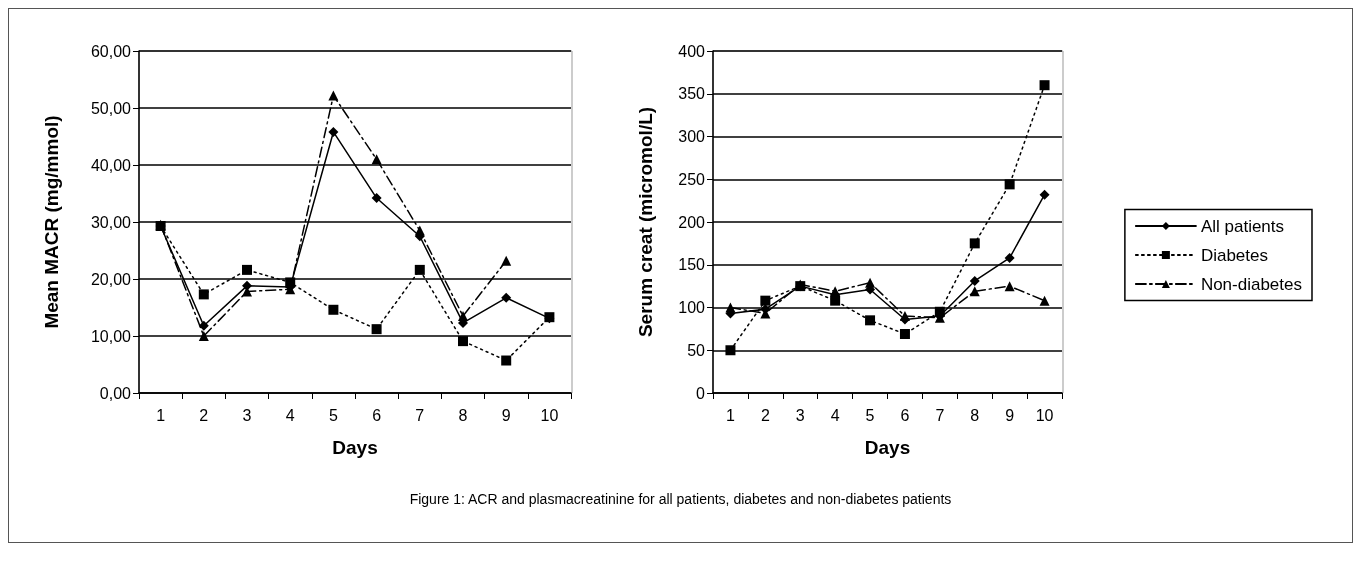  What do you see at coordinates (1251, 284) in the screenshot?
I see `legend-label: Non-diabetes` at bounding box center [1251, 284].